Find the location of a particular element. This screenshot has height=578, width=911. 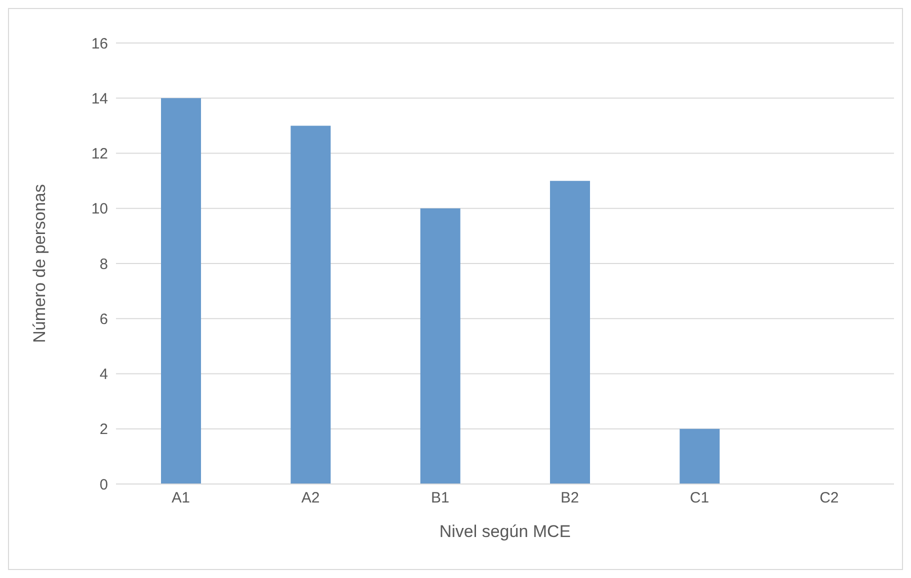

x-tick-label: B1 is located at coordinates (440, 498).